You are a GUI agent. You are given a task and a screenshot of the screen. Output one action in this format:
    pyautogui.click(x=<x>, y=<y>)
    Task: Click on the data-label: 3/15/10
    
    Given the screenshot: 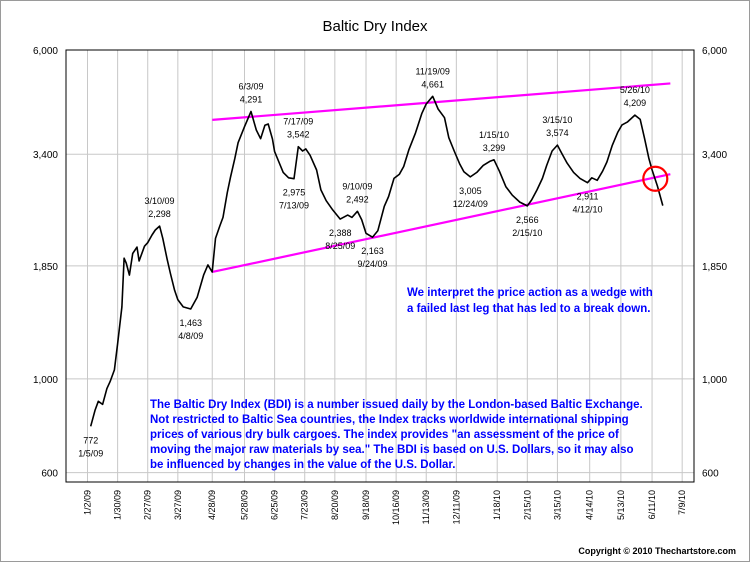 What is the action you would take?
    pyautogui.click(x=557, y=120)
    